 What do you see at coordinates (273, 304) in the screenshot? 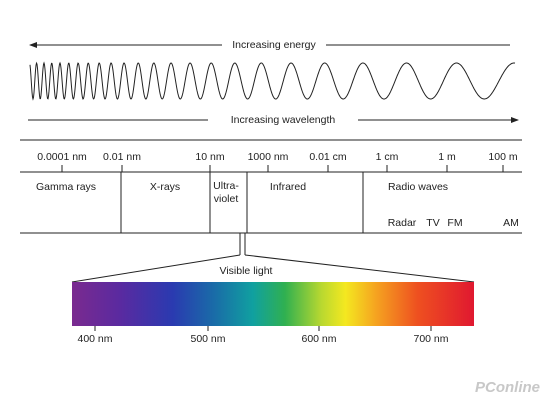
I see `visible-spectrum` at bounding box center [273, 304].